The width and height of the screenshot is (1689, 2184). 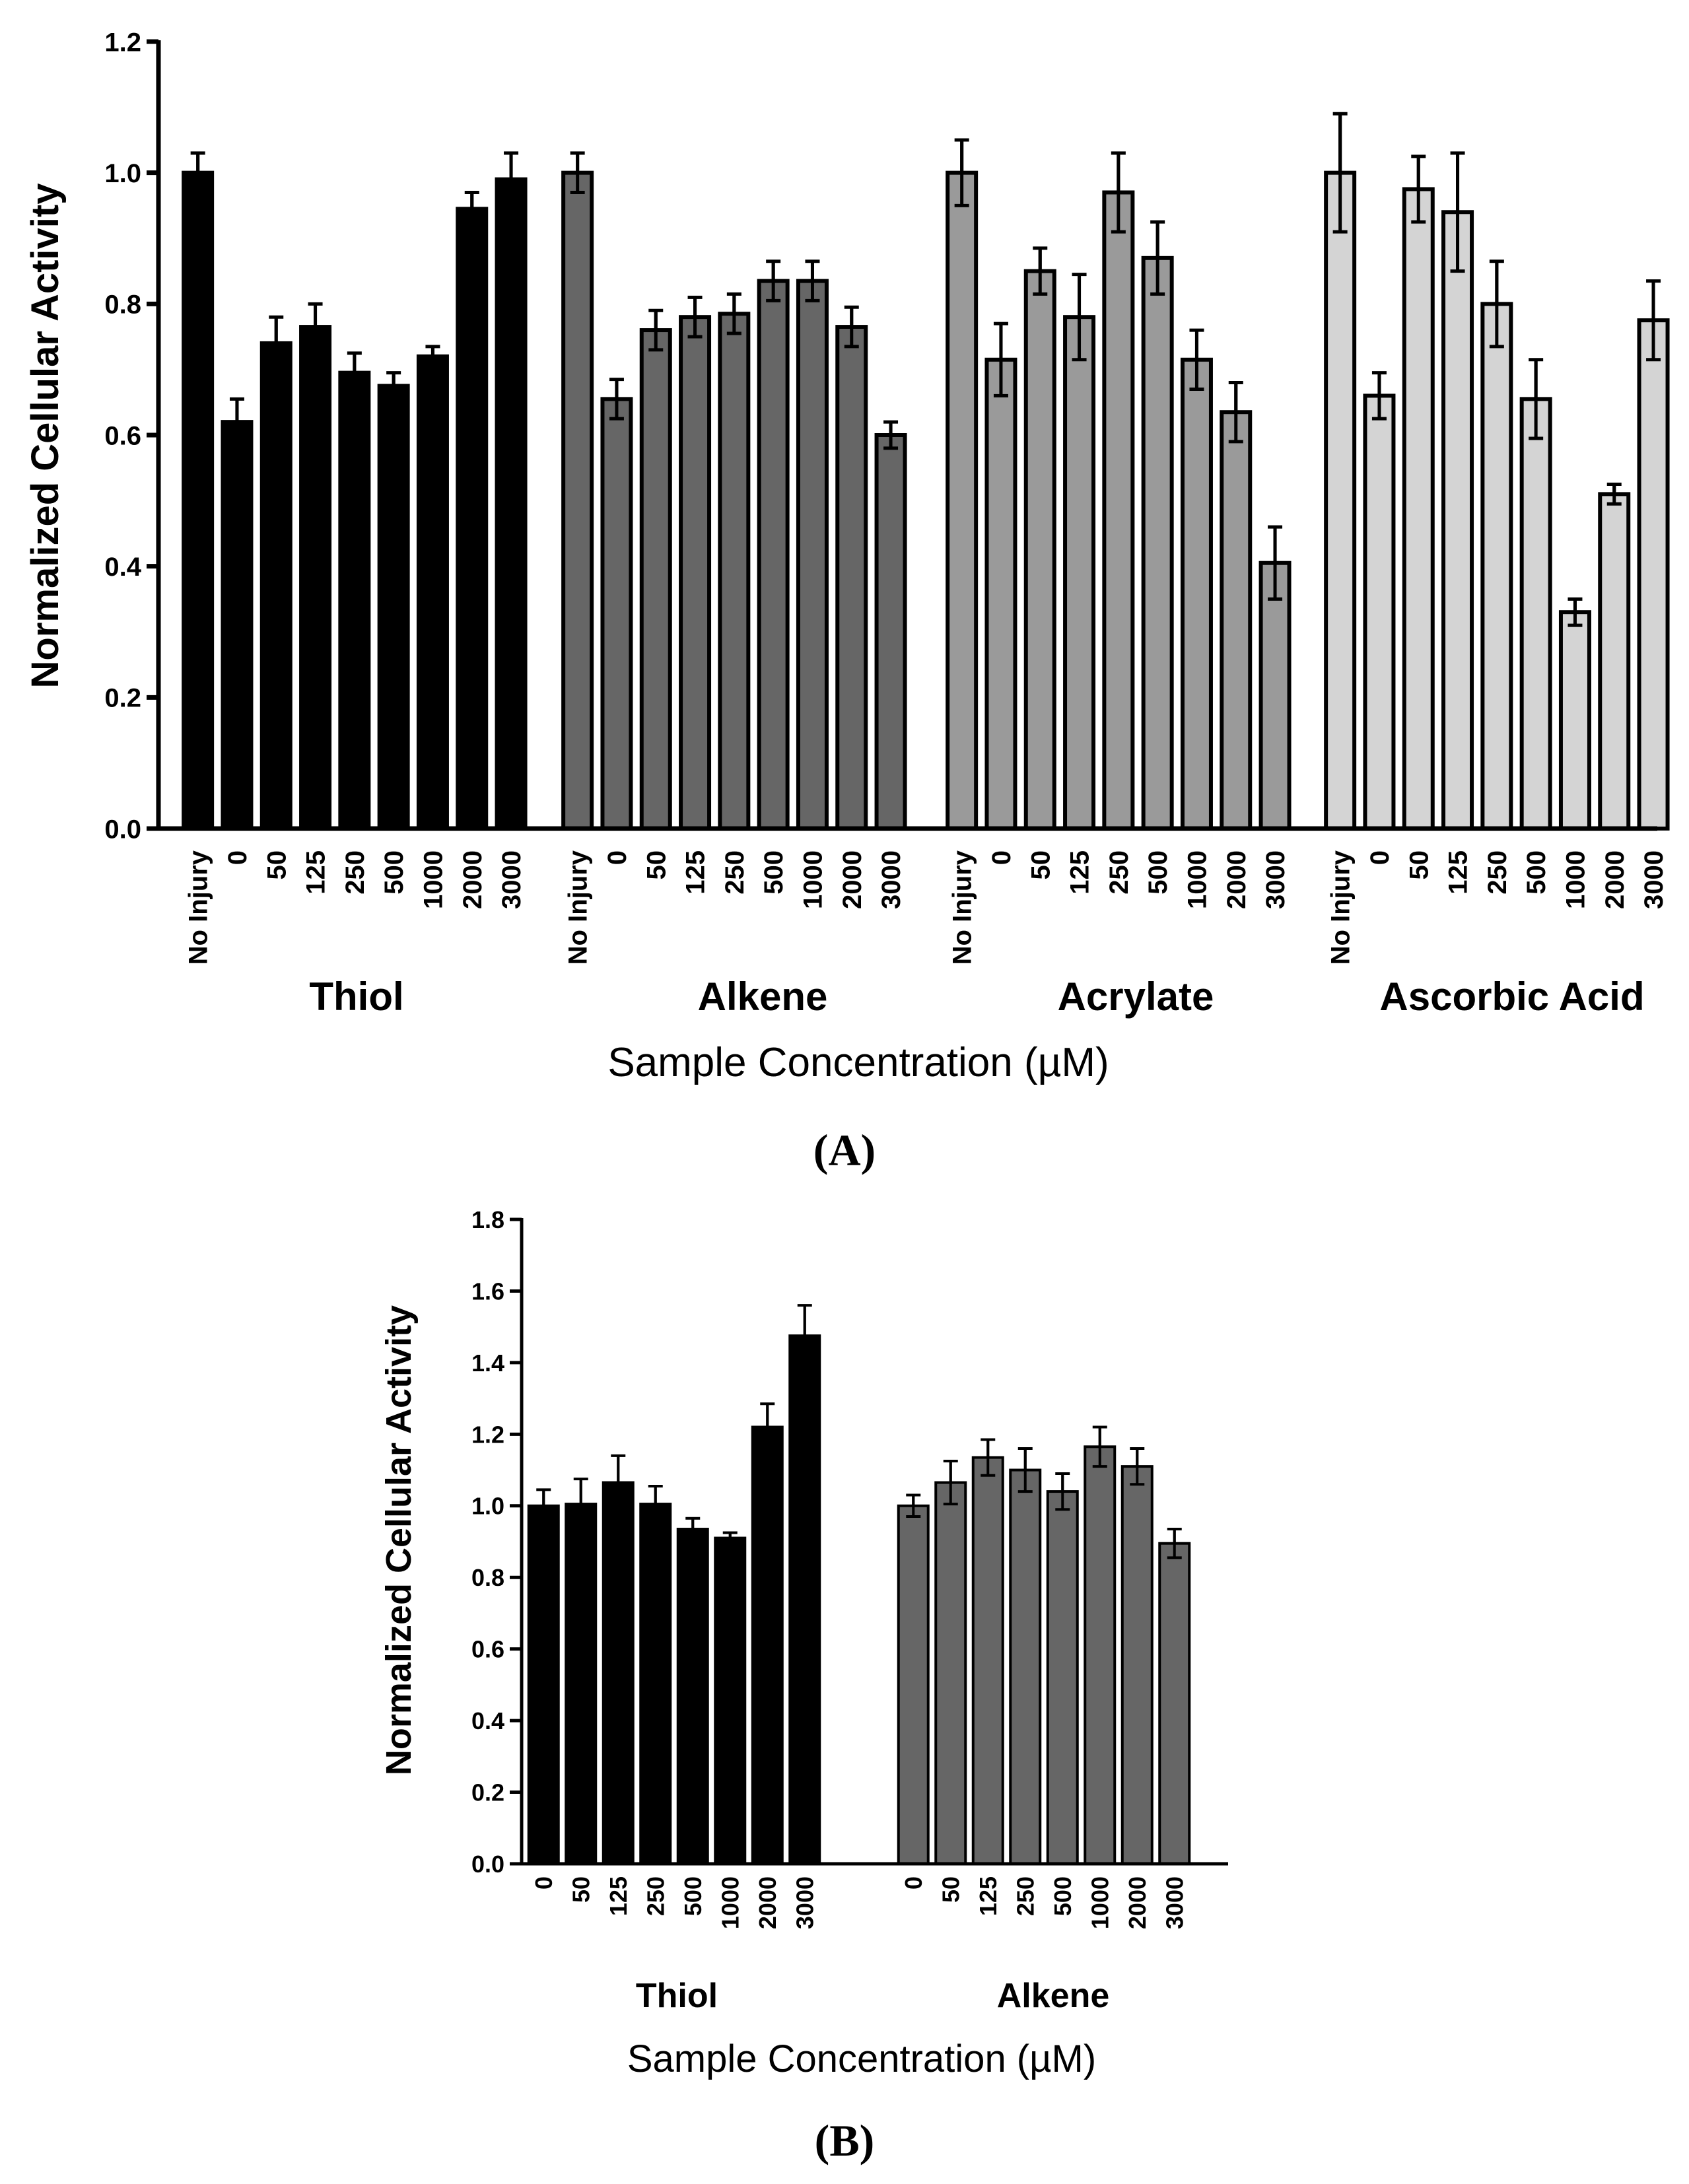 What do you see at coordinates (1062, 1896) in the screenshot?
I see `category-label-alkene-4: 500` at bounding box center [1062, 1896].